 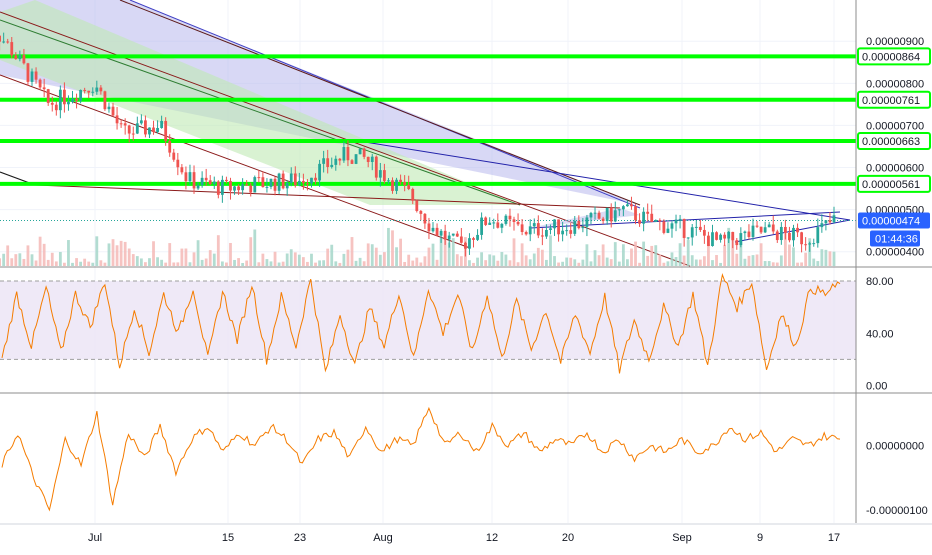 What do you see at coordinates (895, 42) in the screenshot?
I see `price-tick-label: 0.00000900` at bounding box center [895, 42].